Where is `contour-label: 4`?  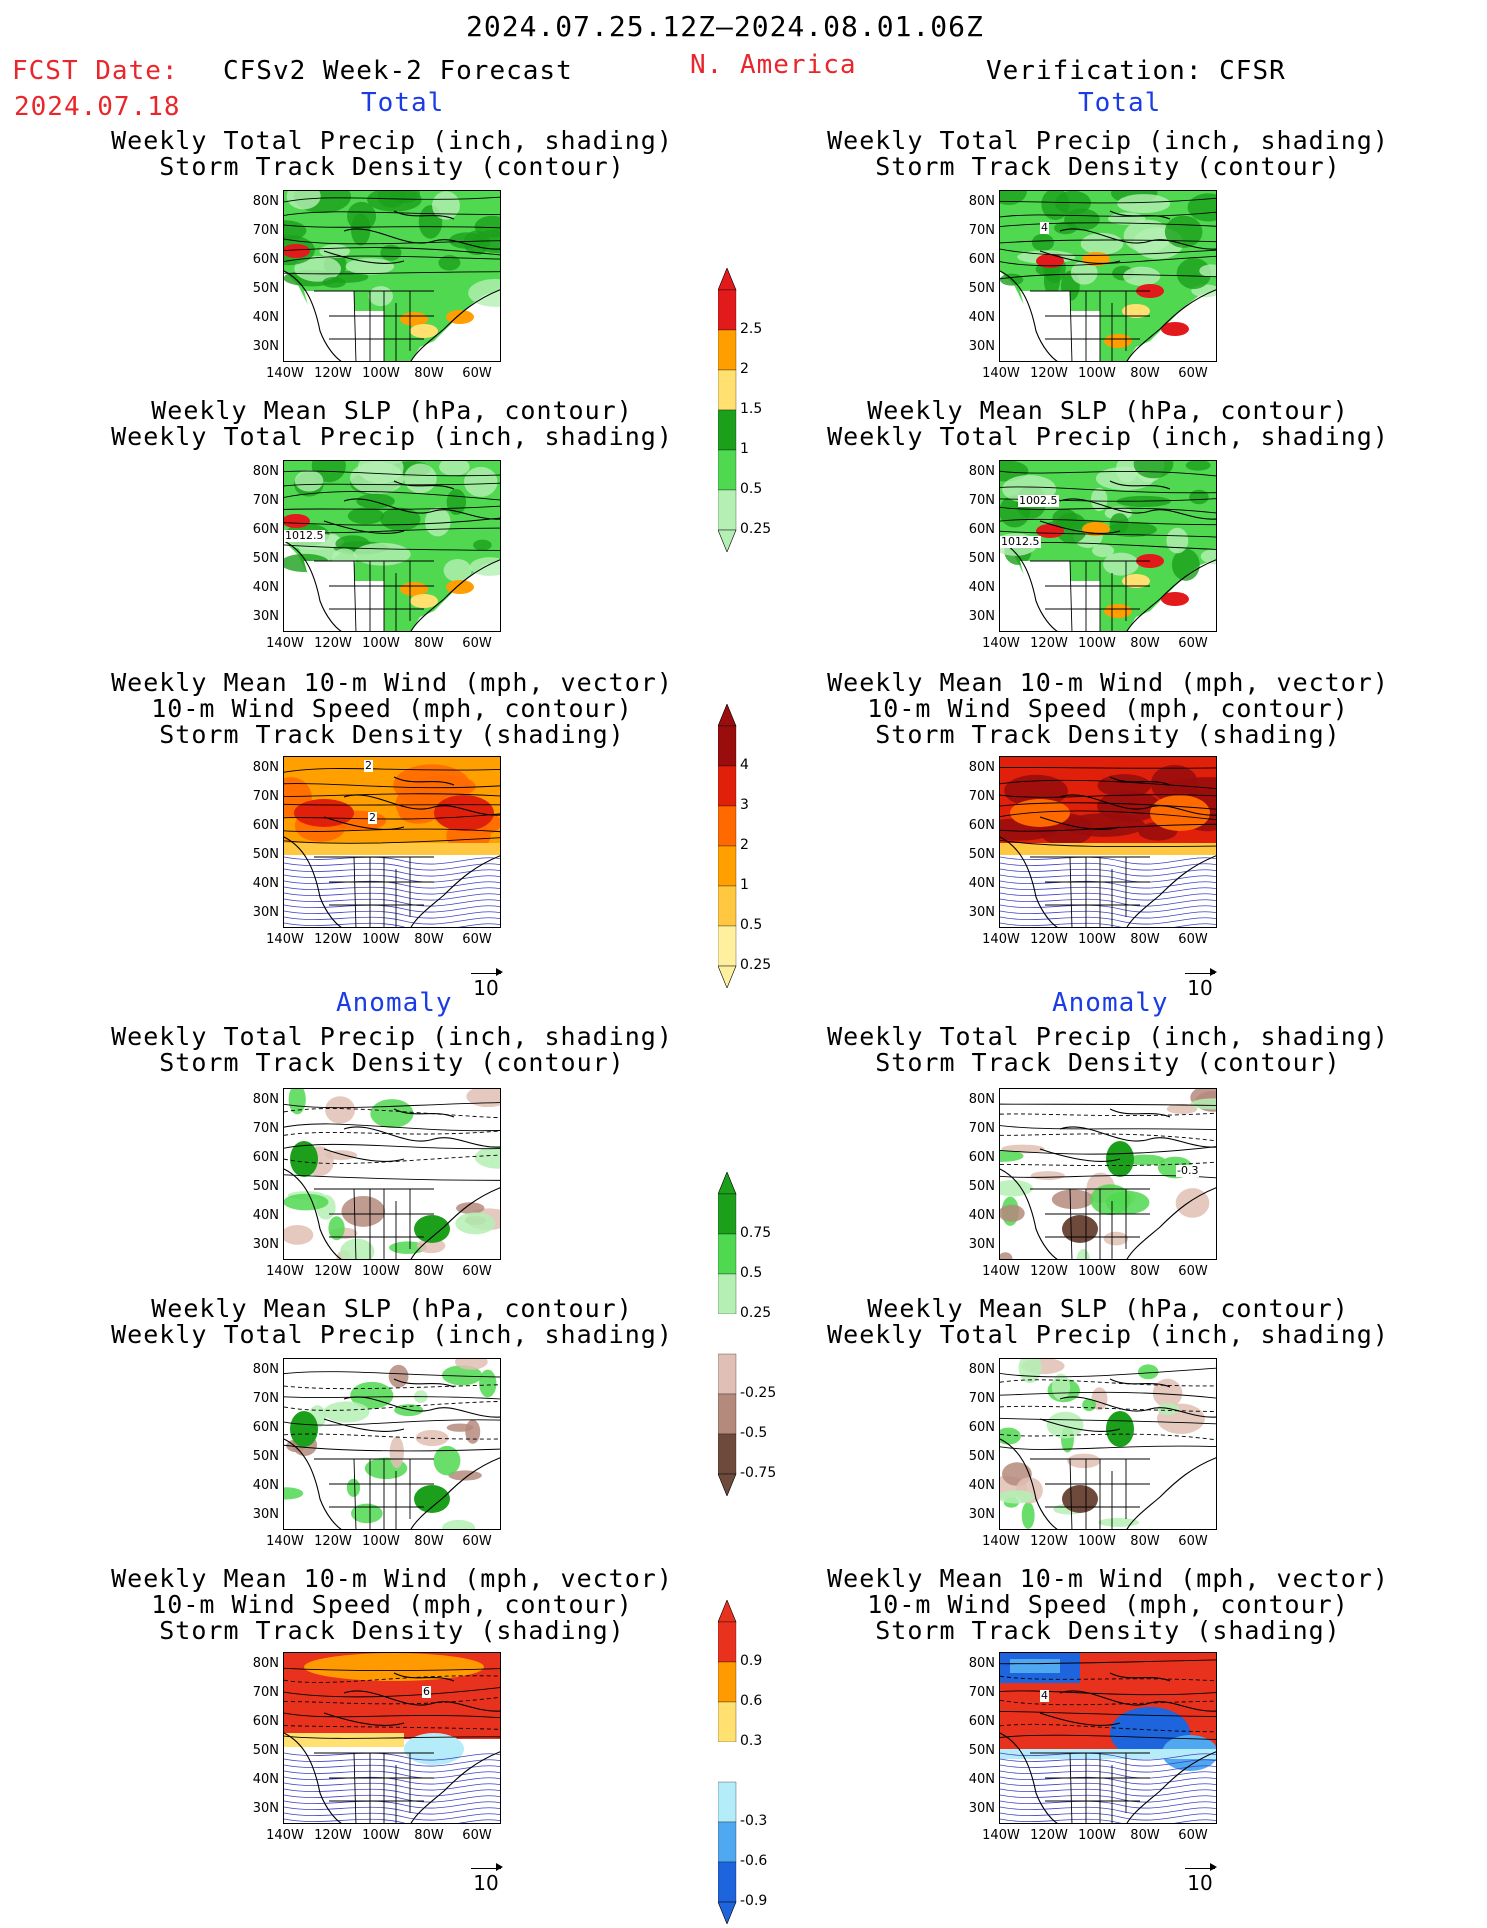 contour-label: 4 is located at coordinates (1044, 227).